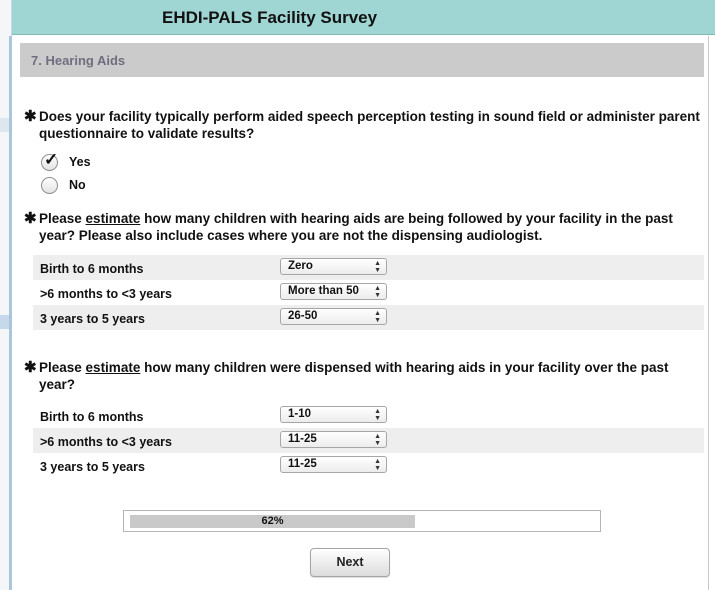  What do you see at coordinates (10, 313) in the screenshot?
I see `left-rail-border` at bounding box center [10, 313].